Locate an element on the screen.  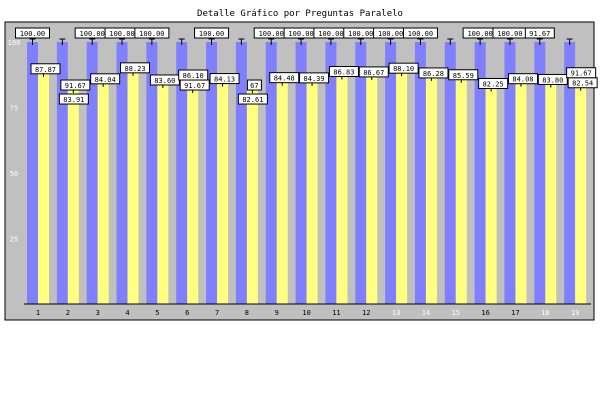
x-tick-label: 17 is located at coordinates (515, 313).